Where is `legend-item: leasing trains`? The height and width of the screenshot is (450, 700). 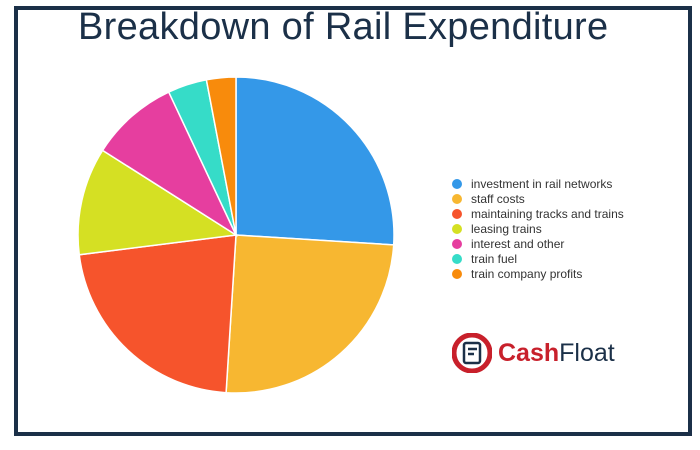
legend-item: leasing trains is located at coordinates (538, 228).